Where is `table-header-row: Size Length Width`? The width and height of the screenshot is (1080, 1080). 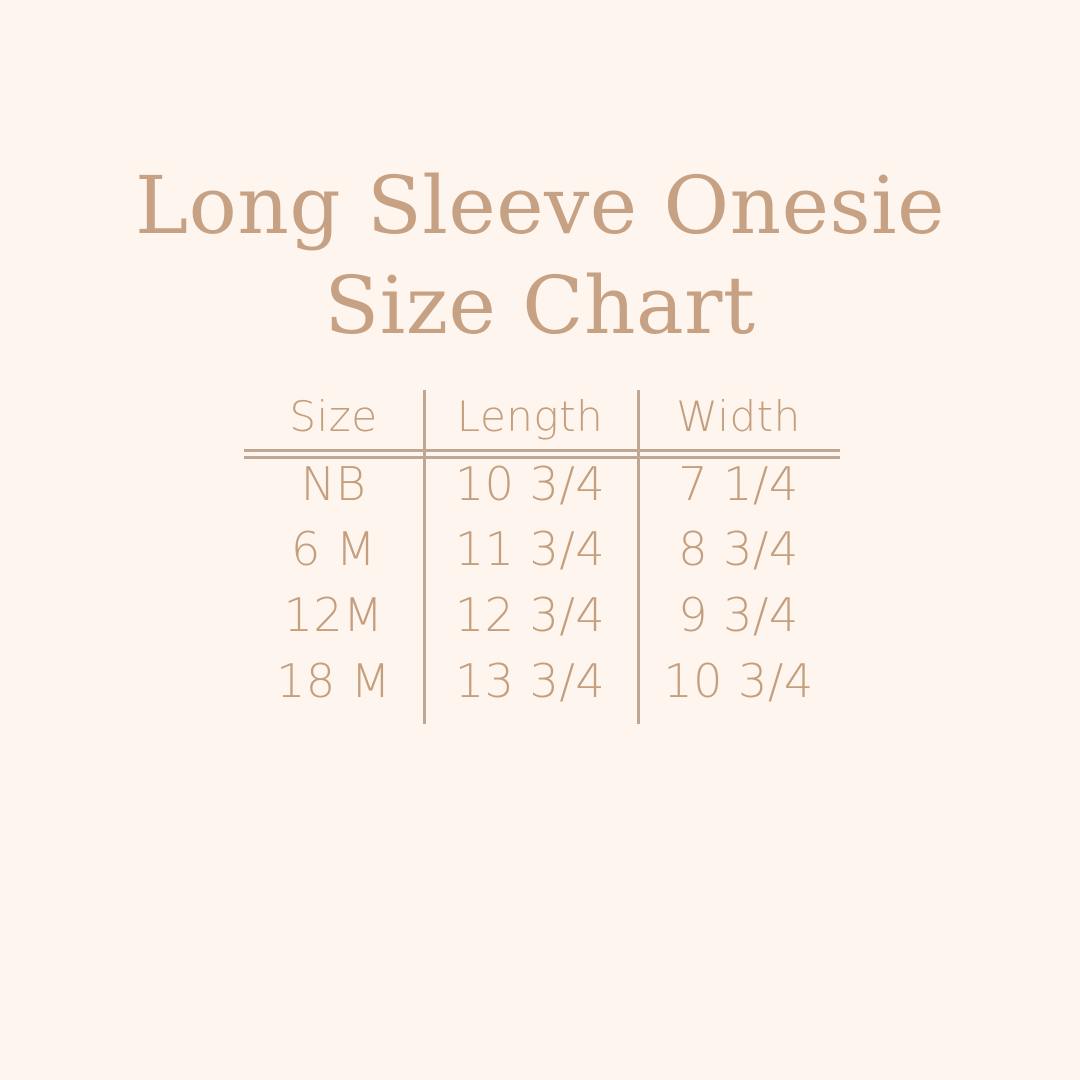 table-header-row: Size Length Width is located at coordinates (542, 419).